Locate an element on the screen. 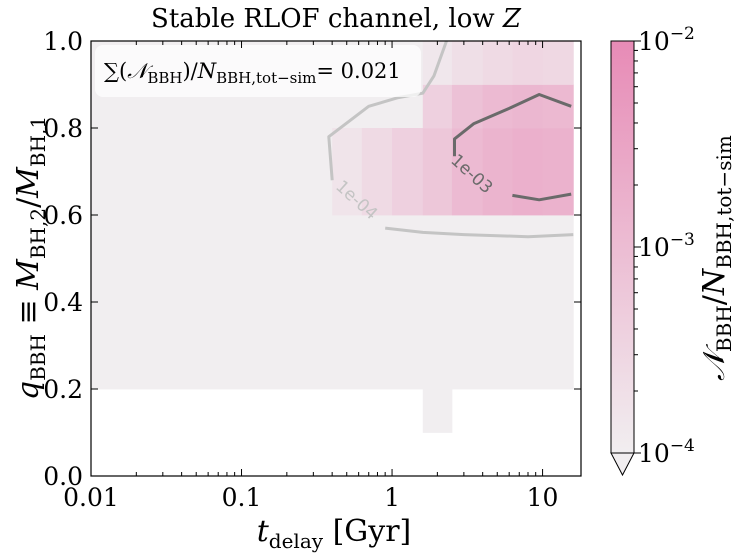  y-tick-label: 0.2 is located at coordinates (63, 389).